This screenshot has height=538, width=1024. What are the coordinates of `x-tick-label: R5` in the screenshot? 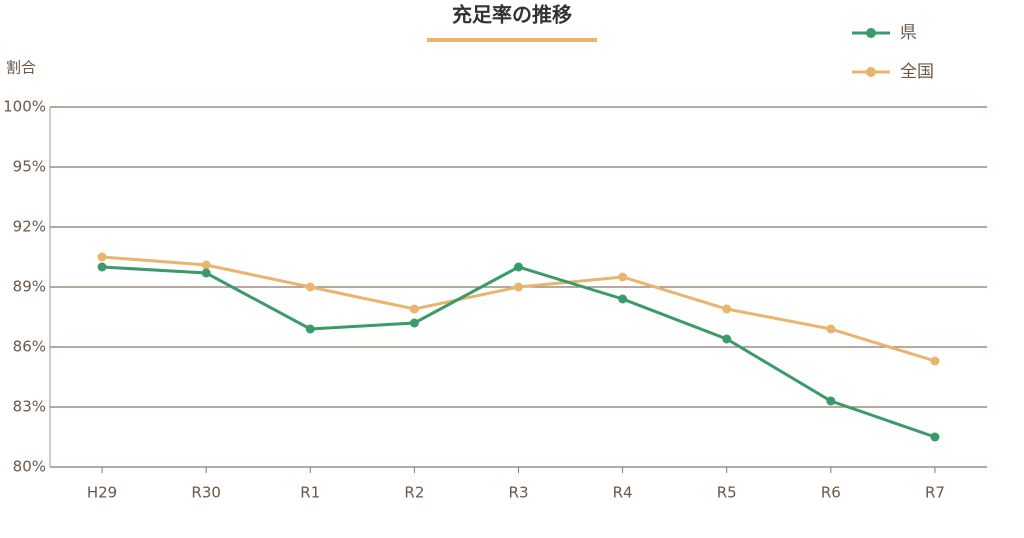 It's located at (727, 493).